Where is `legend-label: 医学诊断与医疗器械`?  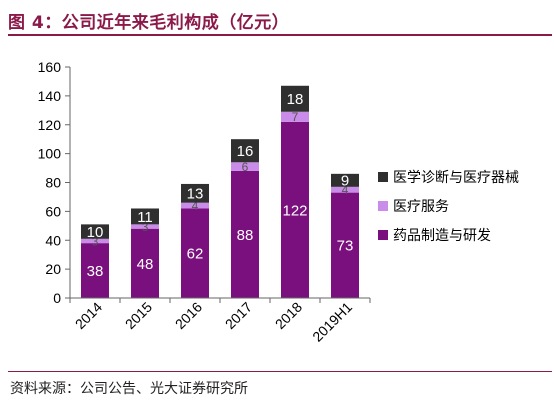
legend-label: 医学诊断与医疗器械 is located at coordinates (456, 177).